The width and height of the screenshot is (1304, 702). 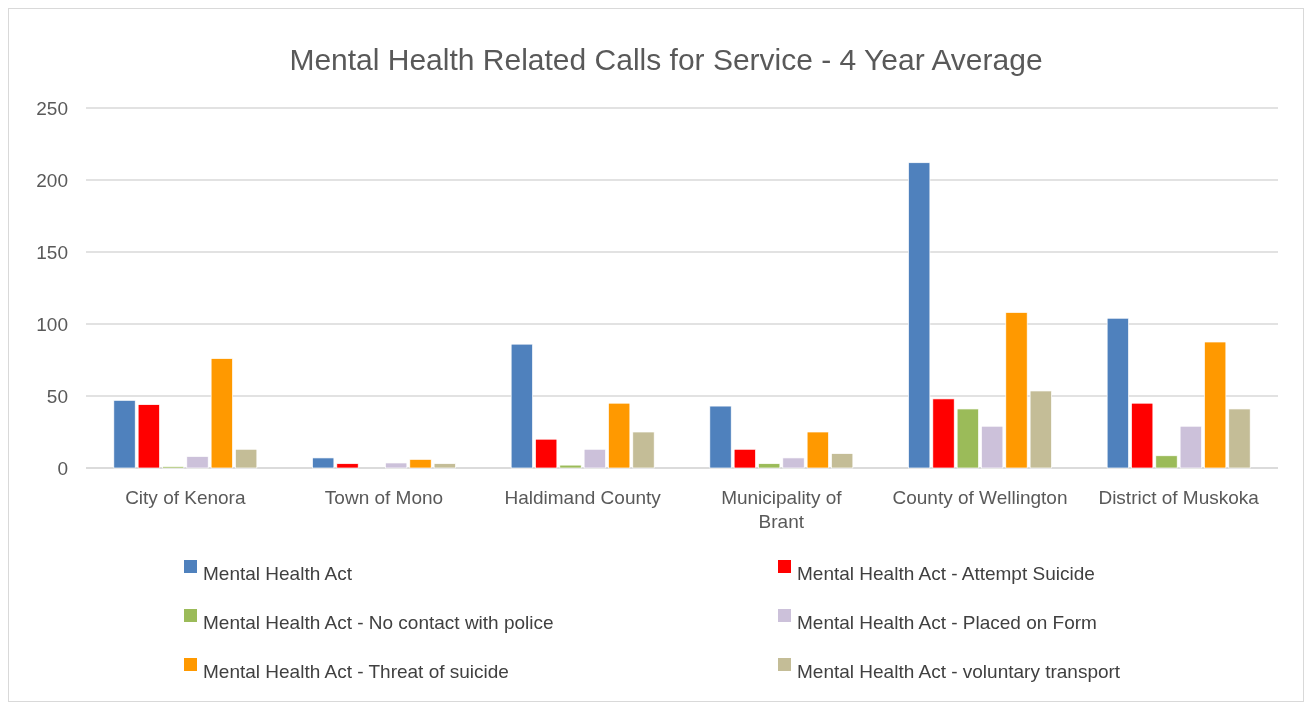 What do you see at coordinates (185, 497) in the screenshot?
I see `x-tick-label: City of Kenora` at bounding box center [185, 497].